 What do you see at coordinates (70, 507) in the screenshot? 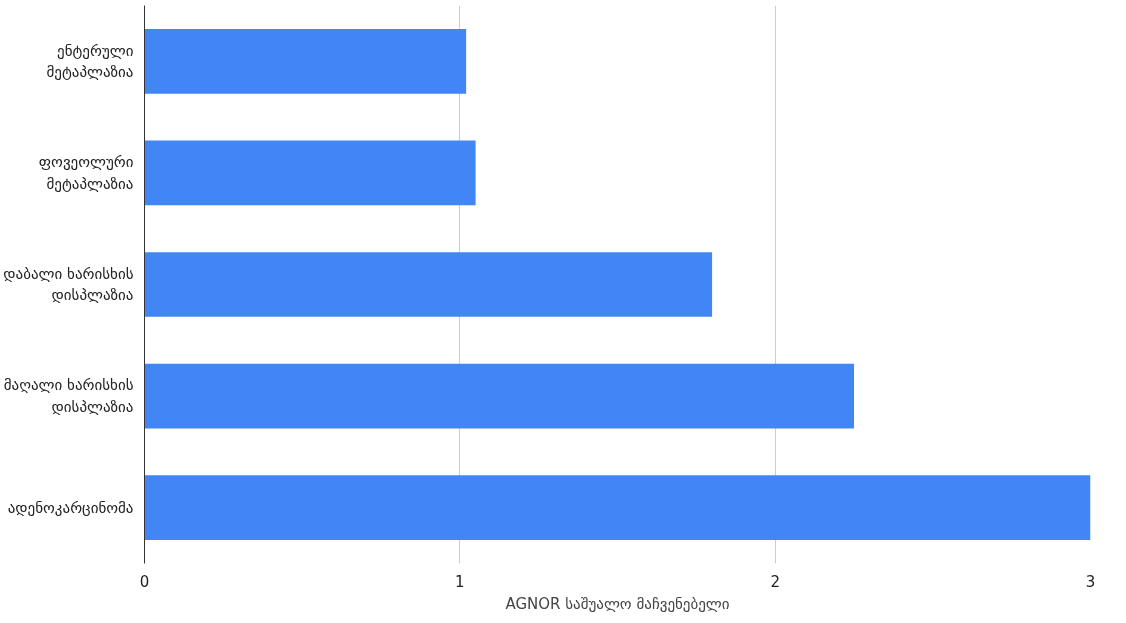
I see `y-tick-label: ადენოკარცინომა` at bounding box center [70, 507].